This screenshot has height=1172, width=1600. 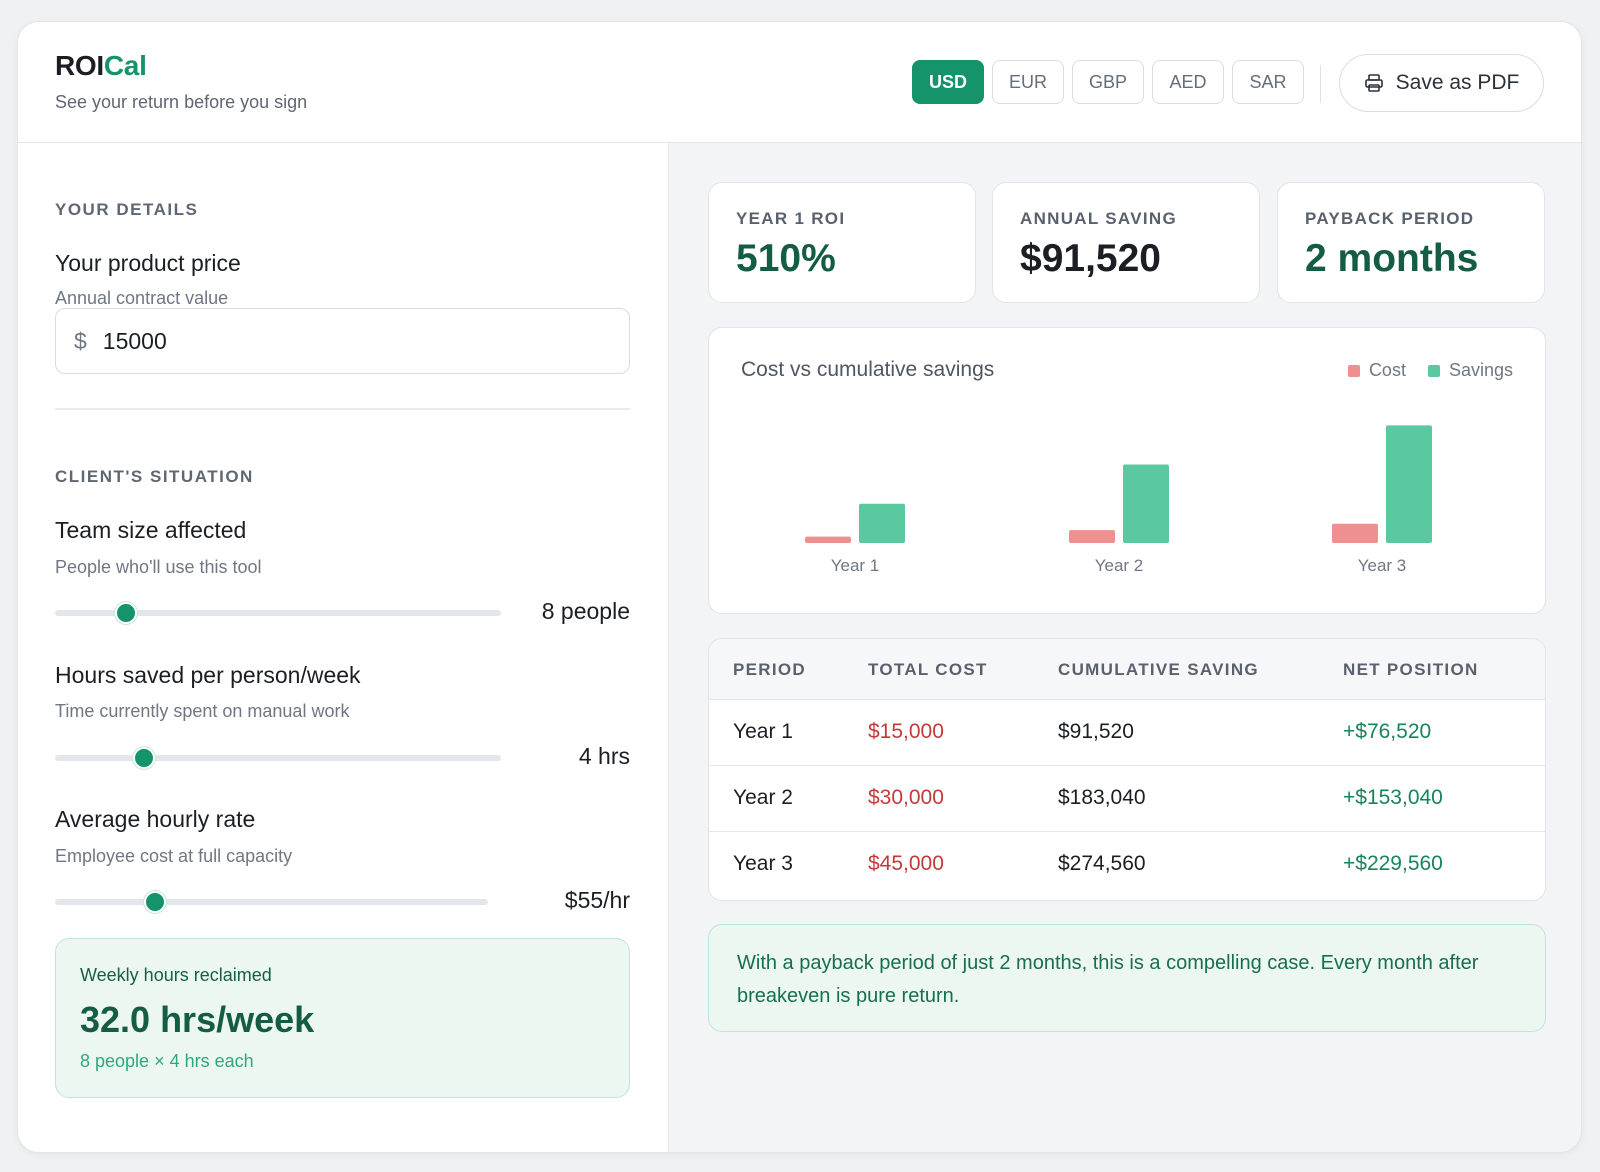 What do you see at coordinates (1353, 370) in the screenshot?
I see `legend-swatch-cost` at bounding box center [1353, 370].